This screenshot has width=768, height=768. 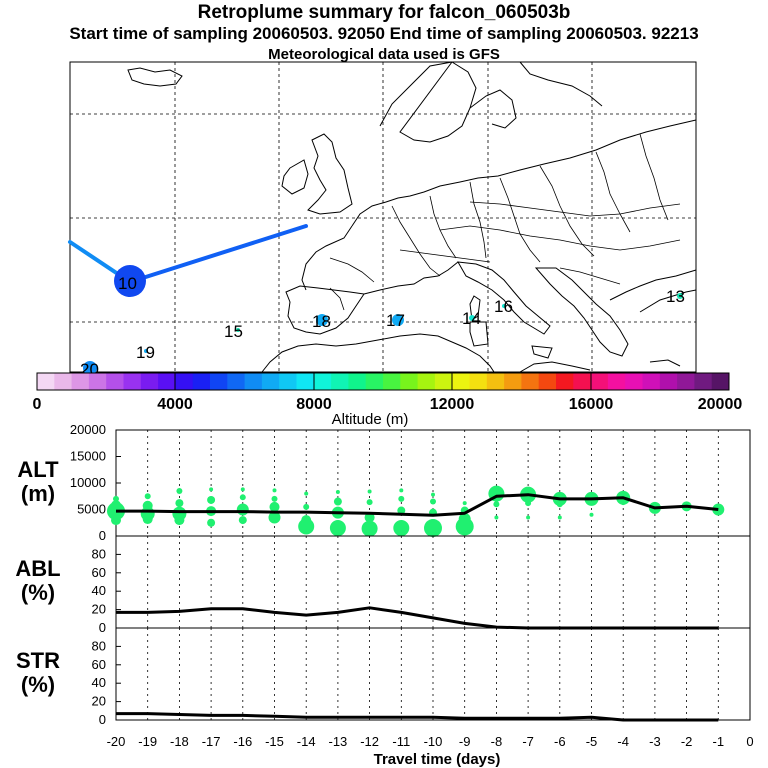 I want to click on x-tick-label: -9, so click(x=465, y=741).